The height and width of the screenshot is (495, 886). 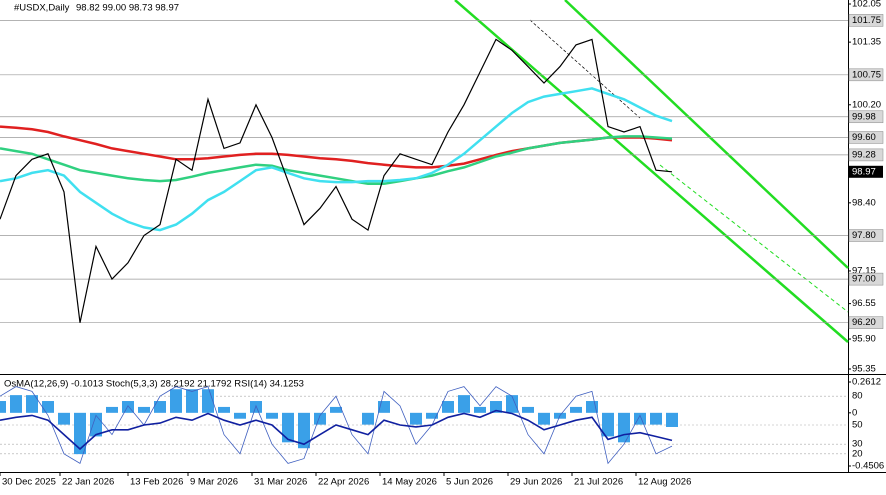 I want to click on level-tick-label: 20, so click(x=857, y=453).